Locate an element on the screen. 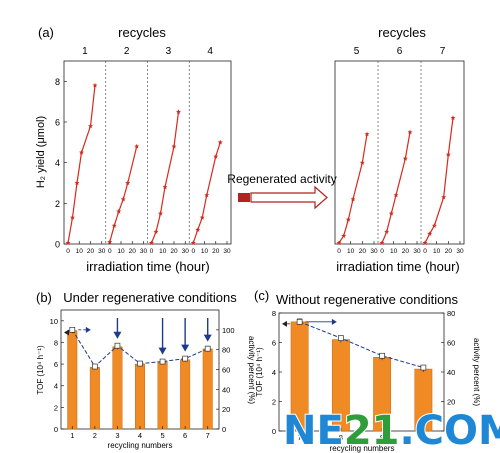 This screenshot has width=500, height=453. recycle-number-2: 2 is located at coordinates (127, 51).